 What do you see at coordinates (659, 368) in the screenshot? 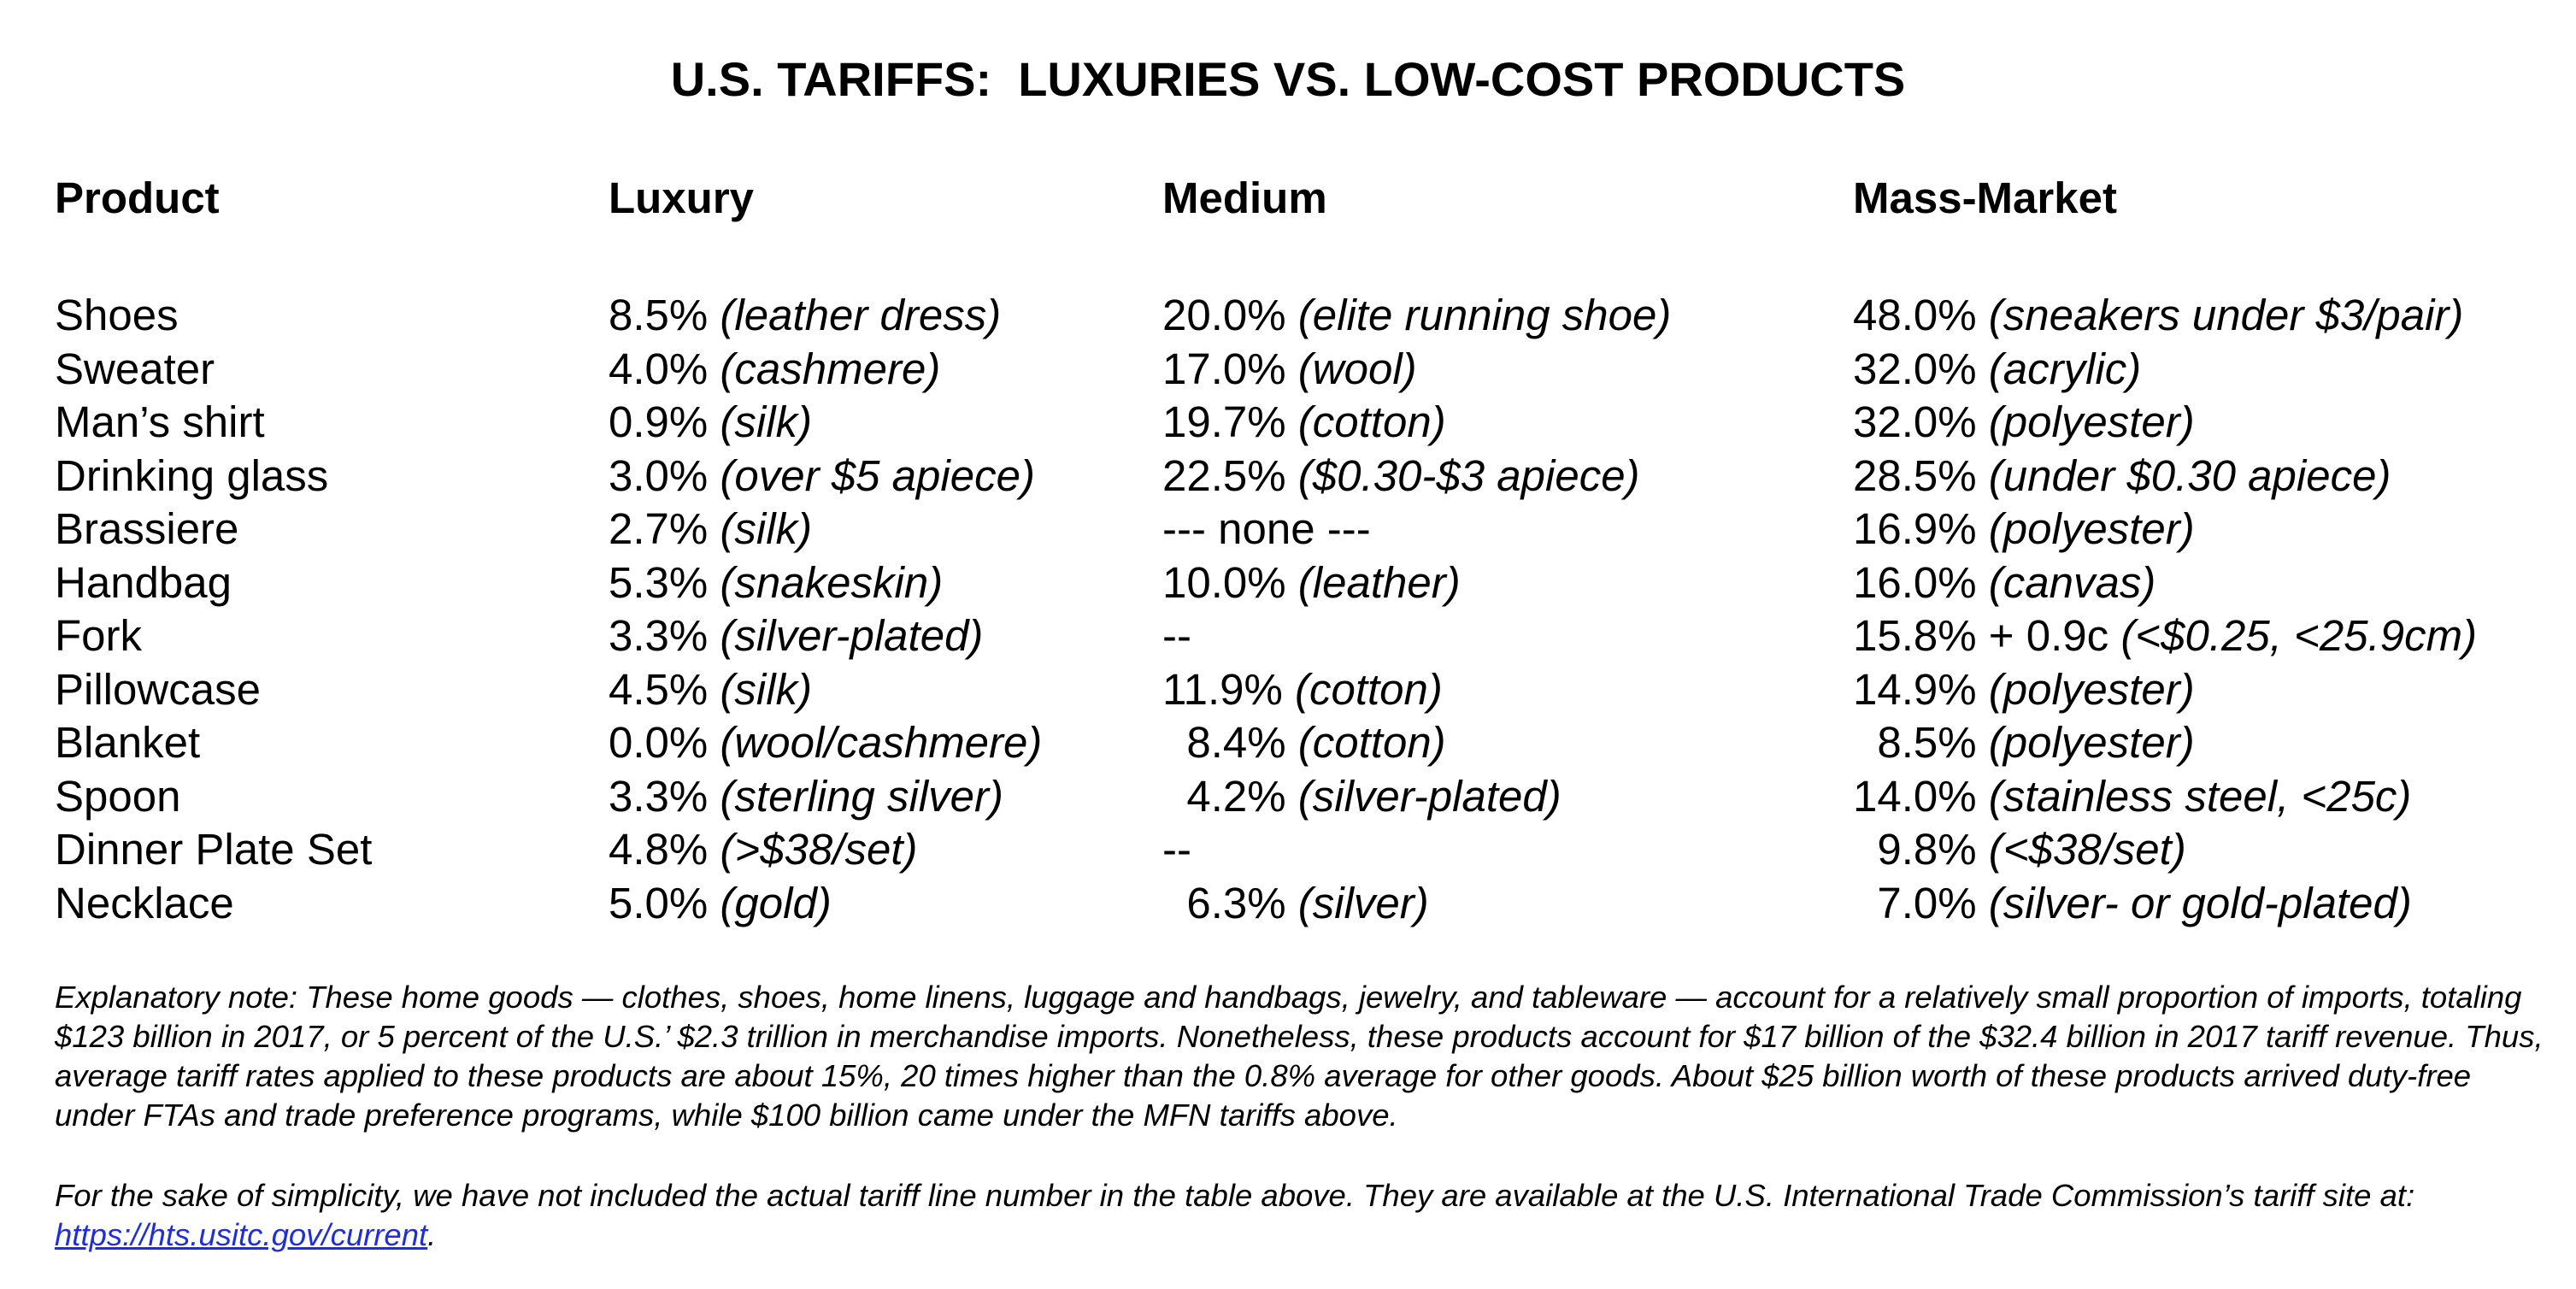
I see `luxury-rate: 4.0%` at bounding box center [659, 368].